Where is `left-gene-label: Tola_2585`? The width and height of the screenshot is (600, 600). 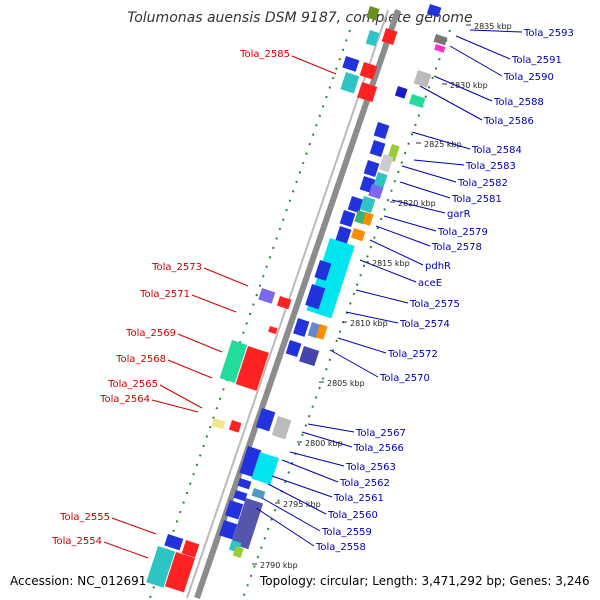
left-gene-label: Tola_2585 is located at coordinates (288, 62).